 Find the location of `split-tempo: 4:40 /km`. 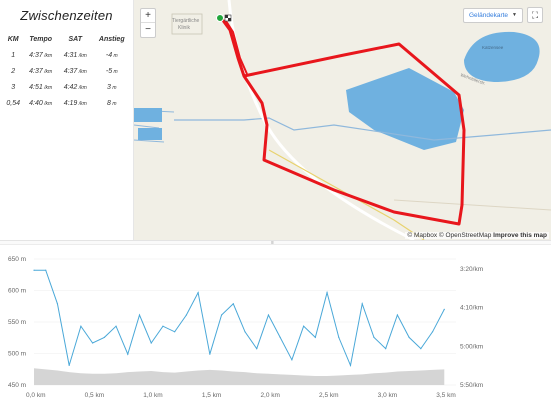

split-tempo: 4:40 /km is located at coordinates (41, 103).